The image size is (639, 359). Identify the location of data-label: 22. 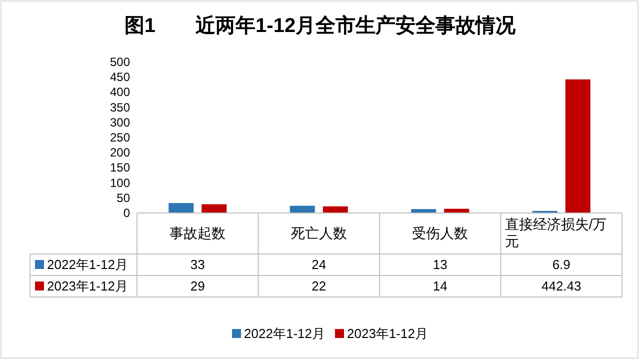
(319, 286).